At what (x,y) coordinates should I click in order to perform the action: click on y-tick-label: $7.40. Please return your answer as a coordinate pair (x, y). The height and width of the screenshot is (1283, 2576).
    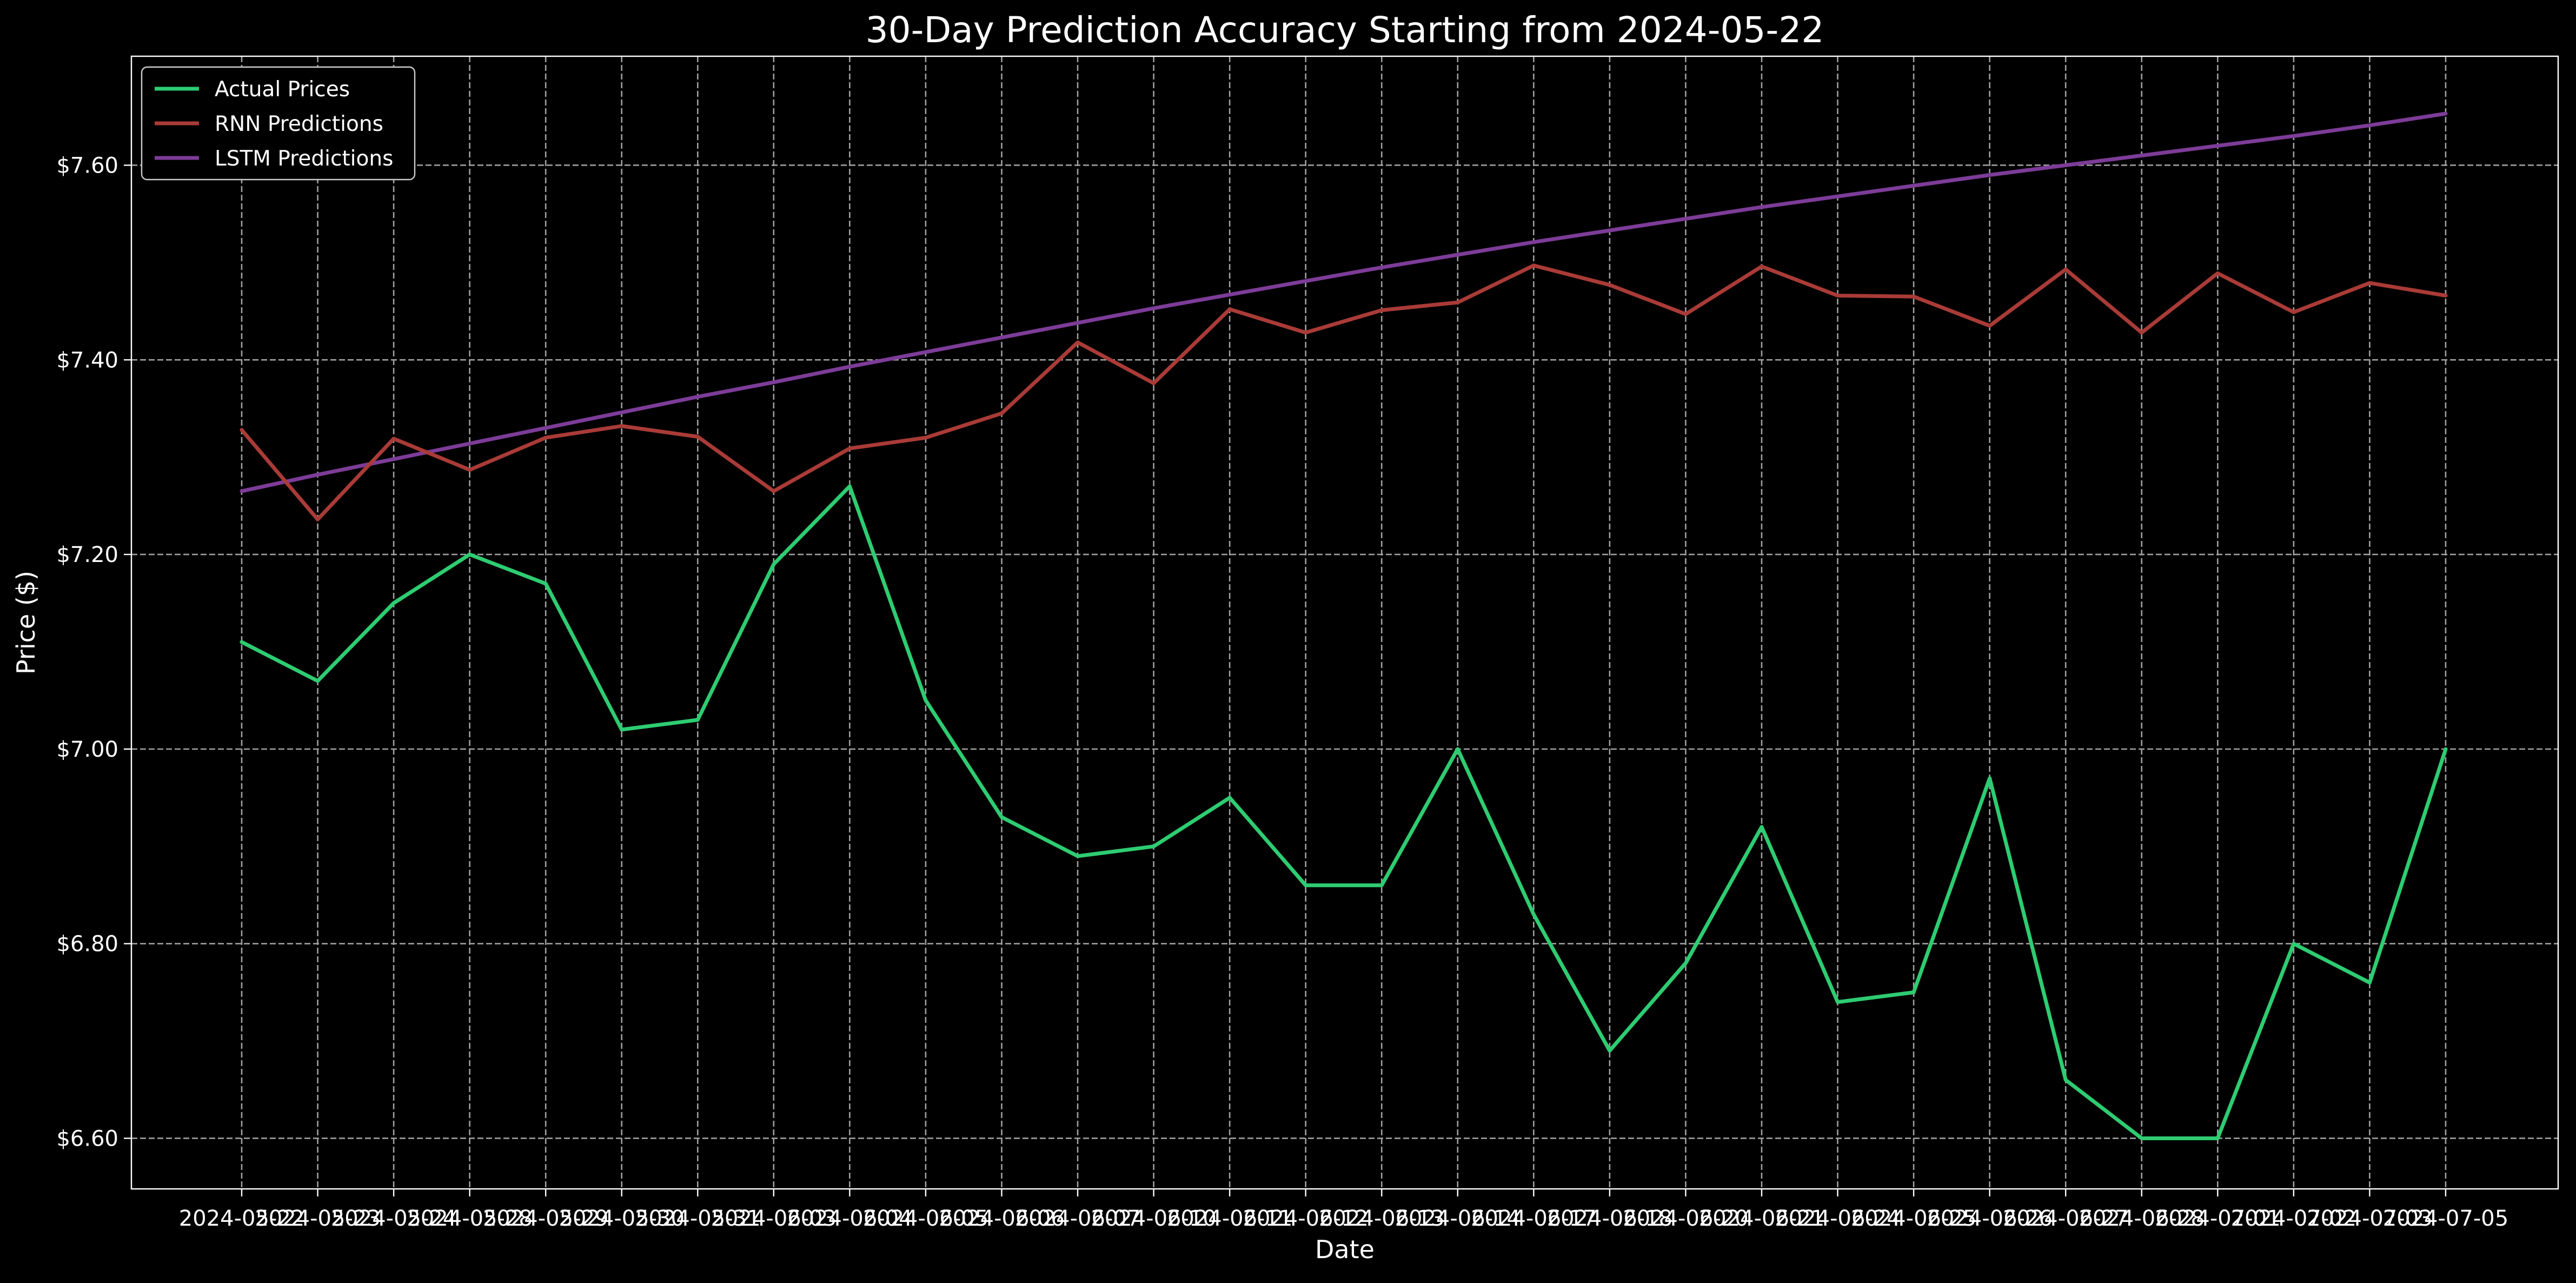
    Looking at the image, I should click on (87, 360).